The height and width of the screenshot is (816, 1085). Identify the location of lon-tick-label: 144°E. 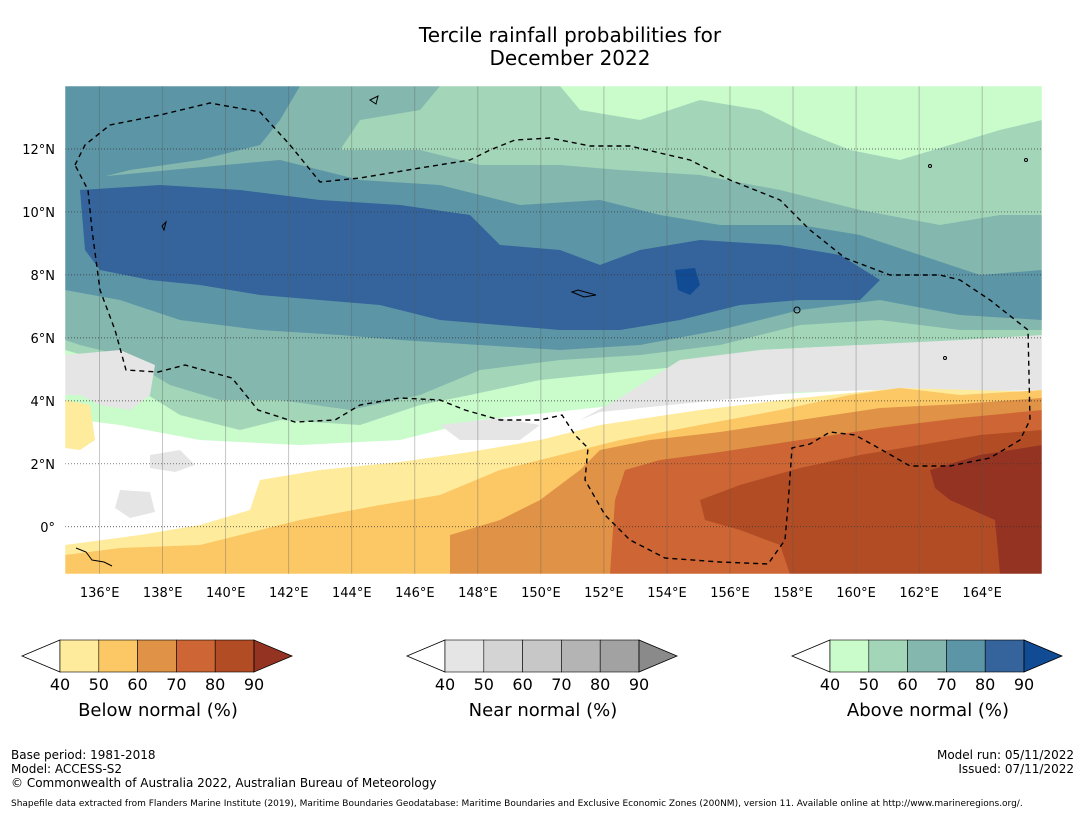
(352, 593).